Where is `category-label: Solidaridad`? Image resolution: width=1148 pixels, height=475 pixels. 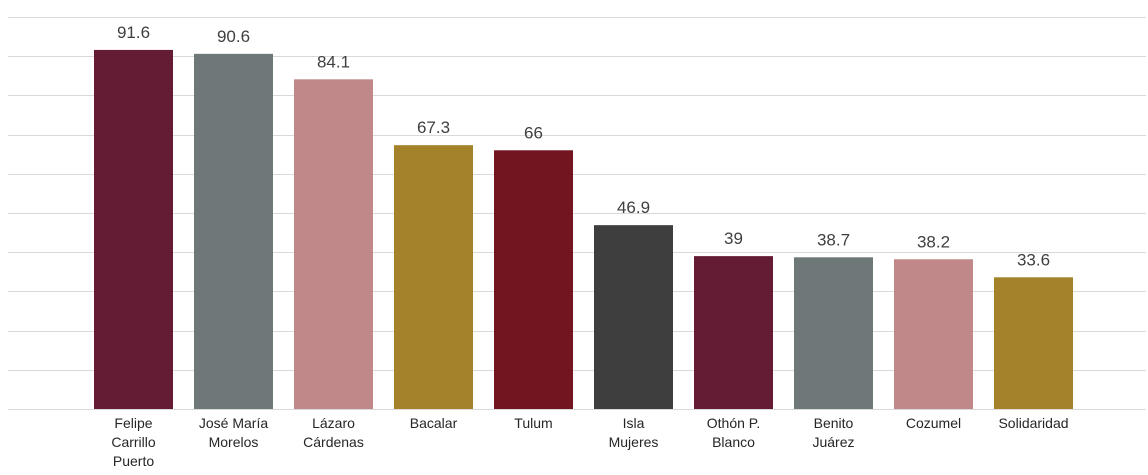 category-label: Solidaridad is located at coordinates (1033, 423).